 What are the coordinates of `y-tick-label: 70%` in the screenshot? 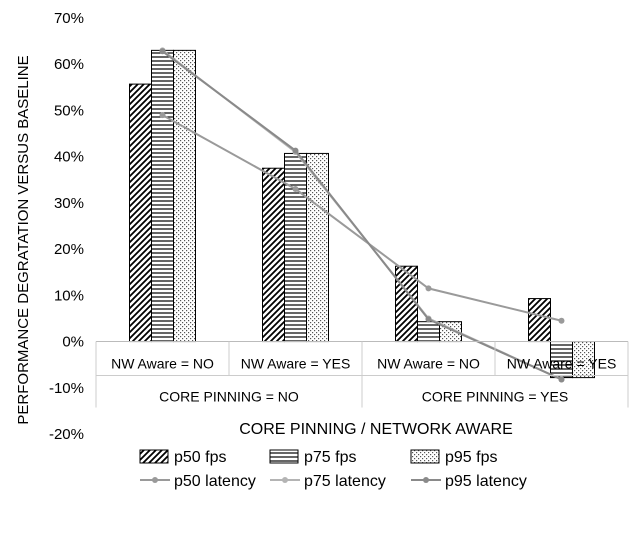 It's located at (69, 18).